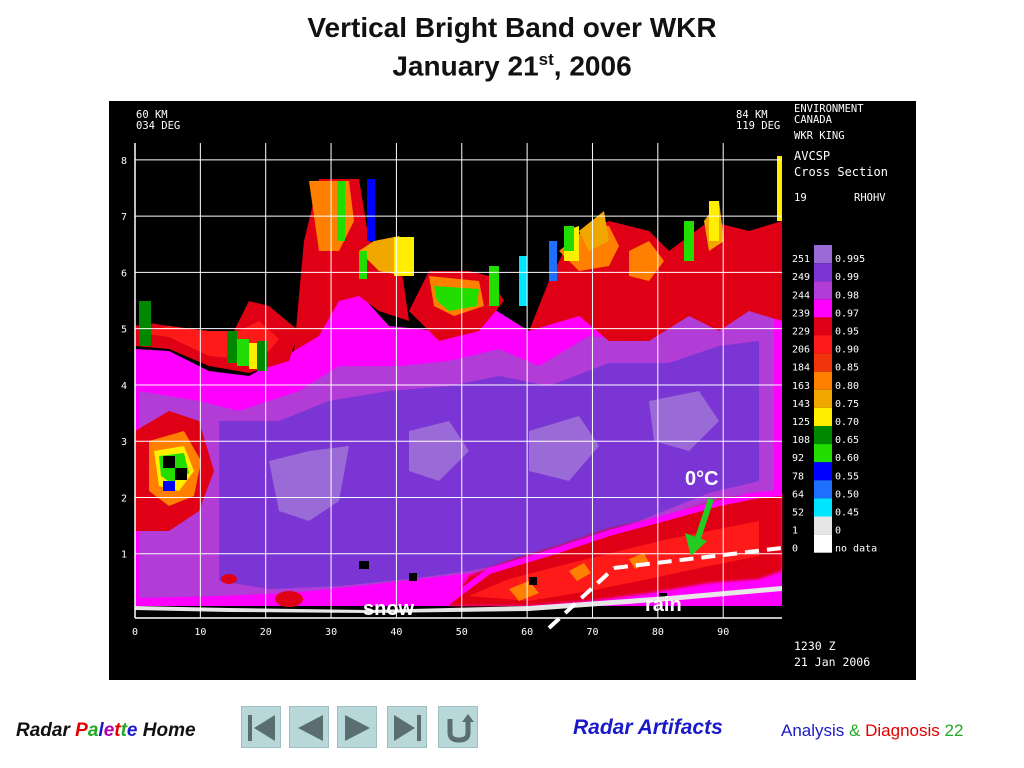 Image resolution: width=1024 pixels, height=768 pixels. What do you see at coordinates (101, 730) in the screenshot?
I see `palette-letter: l` at bounding box center [101, 730].